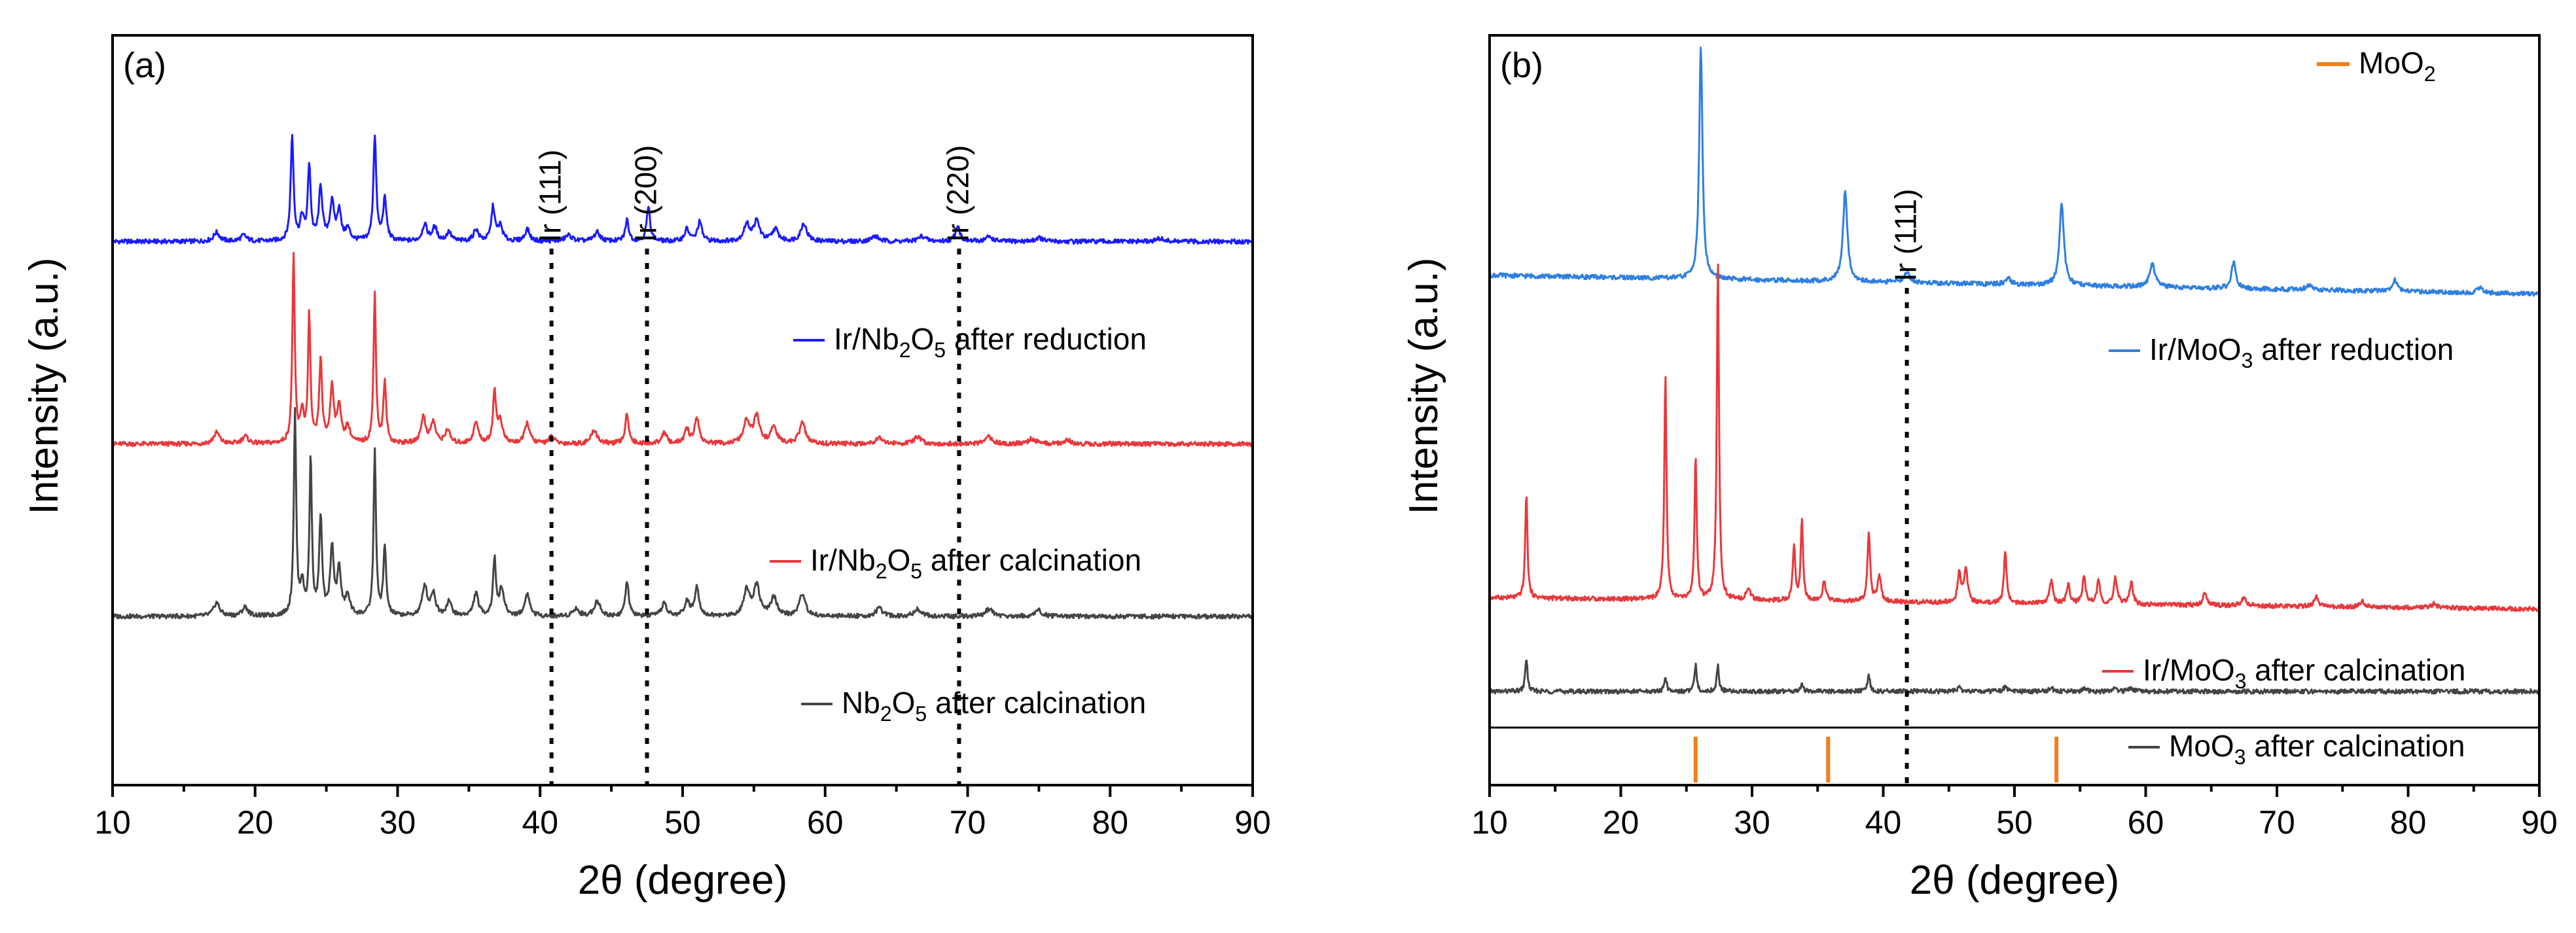  Describe the element at coordinates (2317, 749) in the screenshot. I see `legend-label-b-3: MoO3 after calcination` at that location.